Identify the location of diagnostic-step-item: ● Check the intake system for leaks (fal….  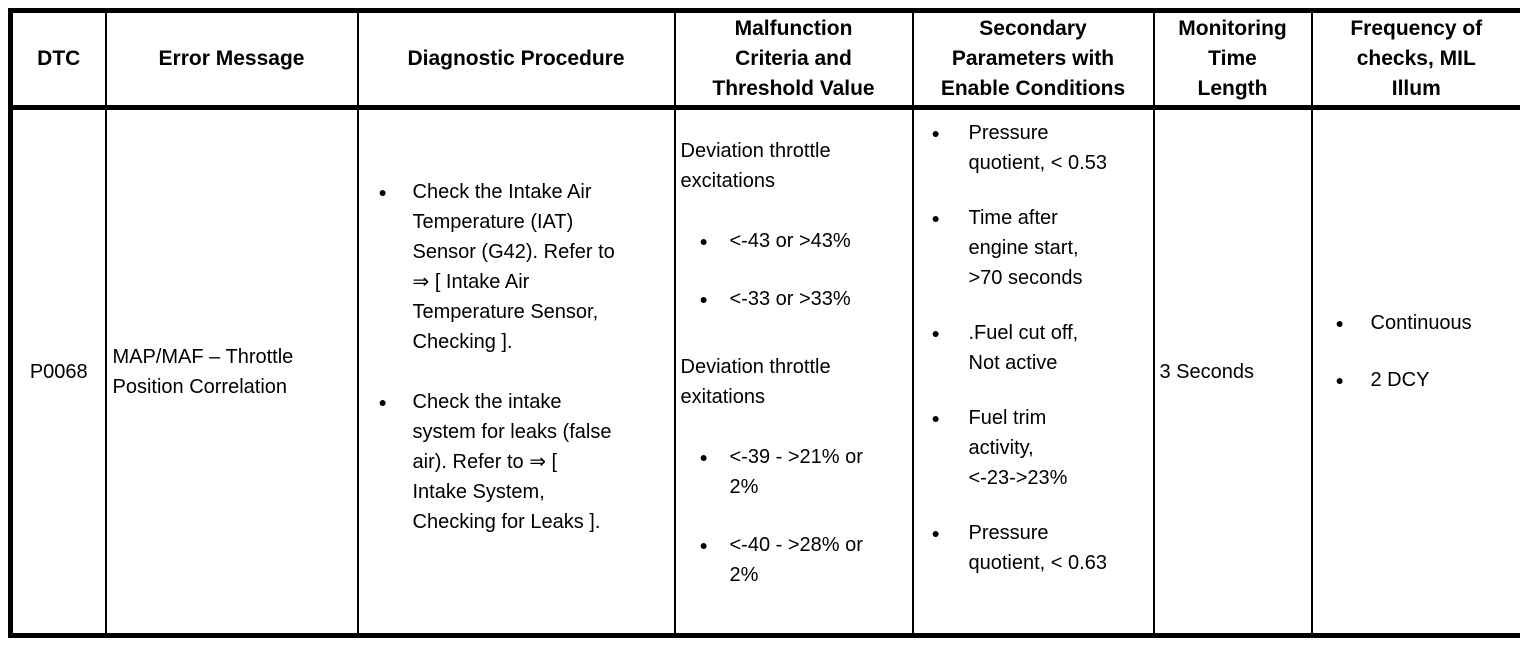
(524, 462).